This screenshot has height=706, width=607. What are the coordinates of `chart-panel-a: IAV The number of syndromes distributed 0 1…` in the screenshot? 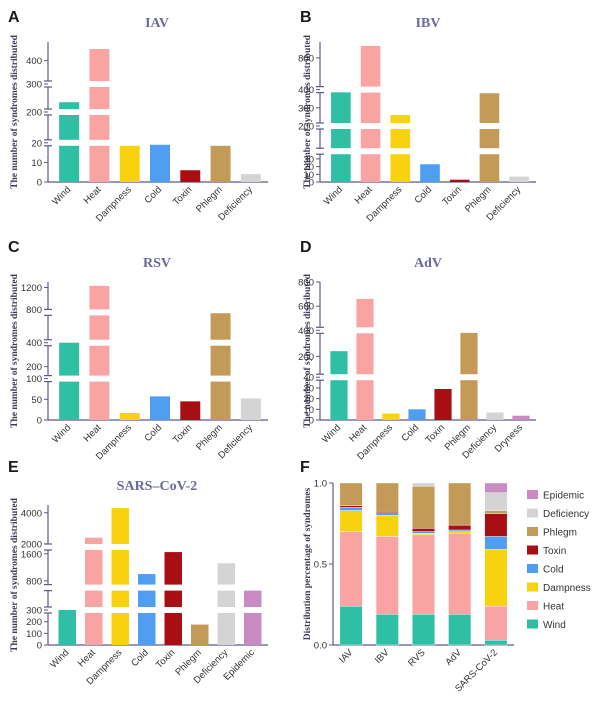 It's located at (139, 120).